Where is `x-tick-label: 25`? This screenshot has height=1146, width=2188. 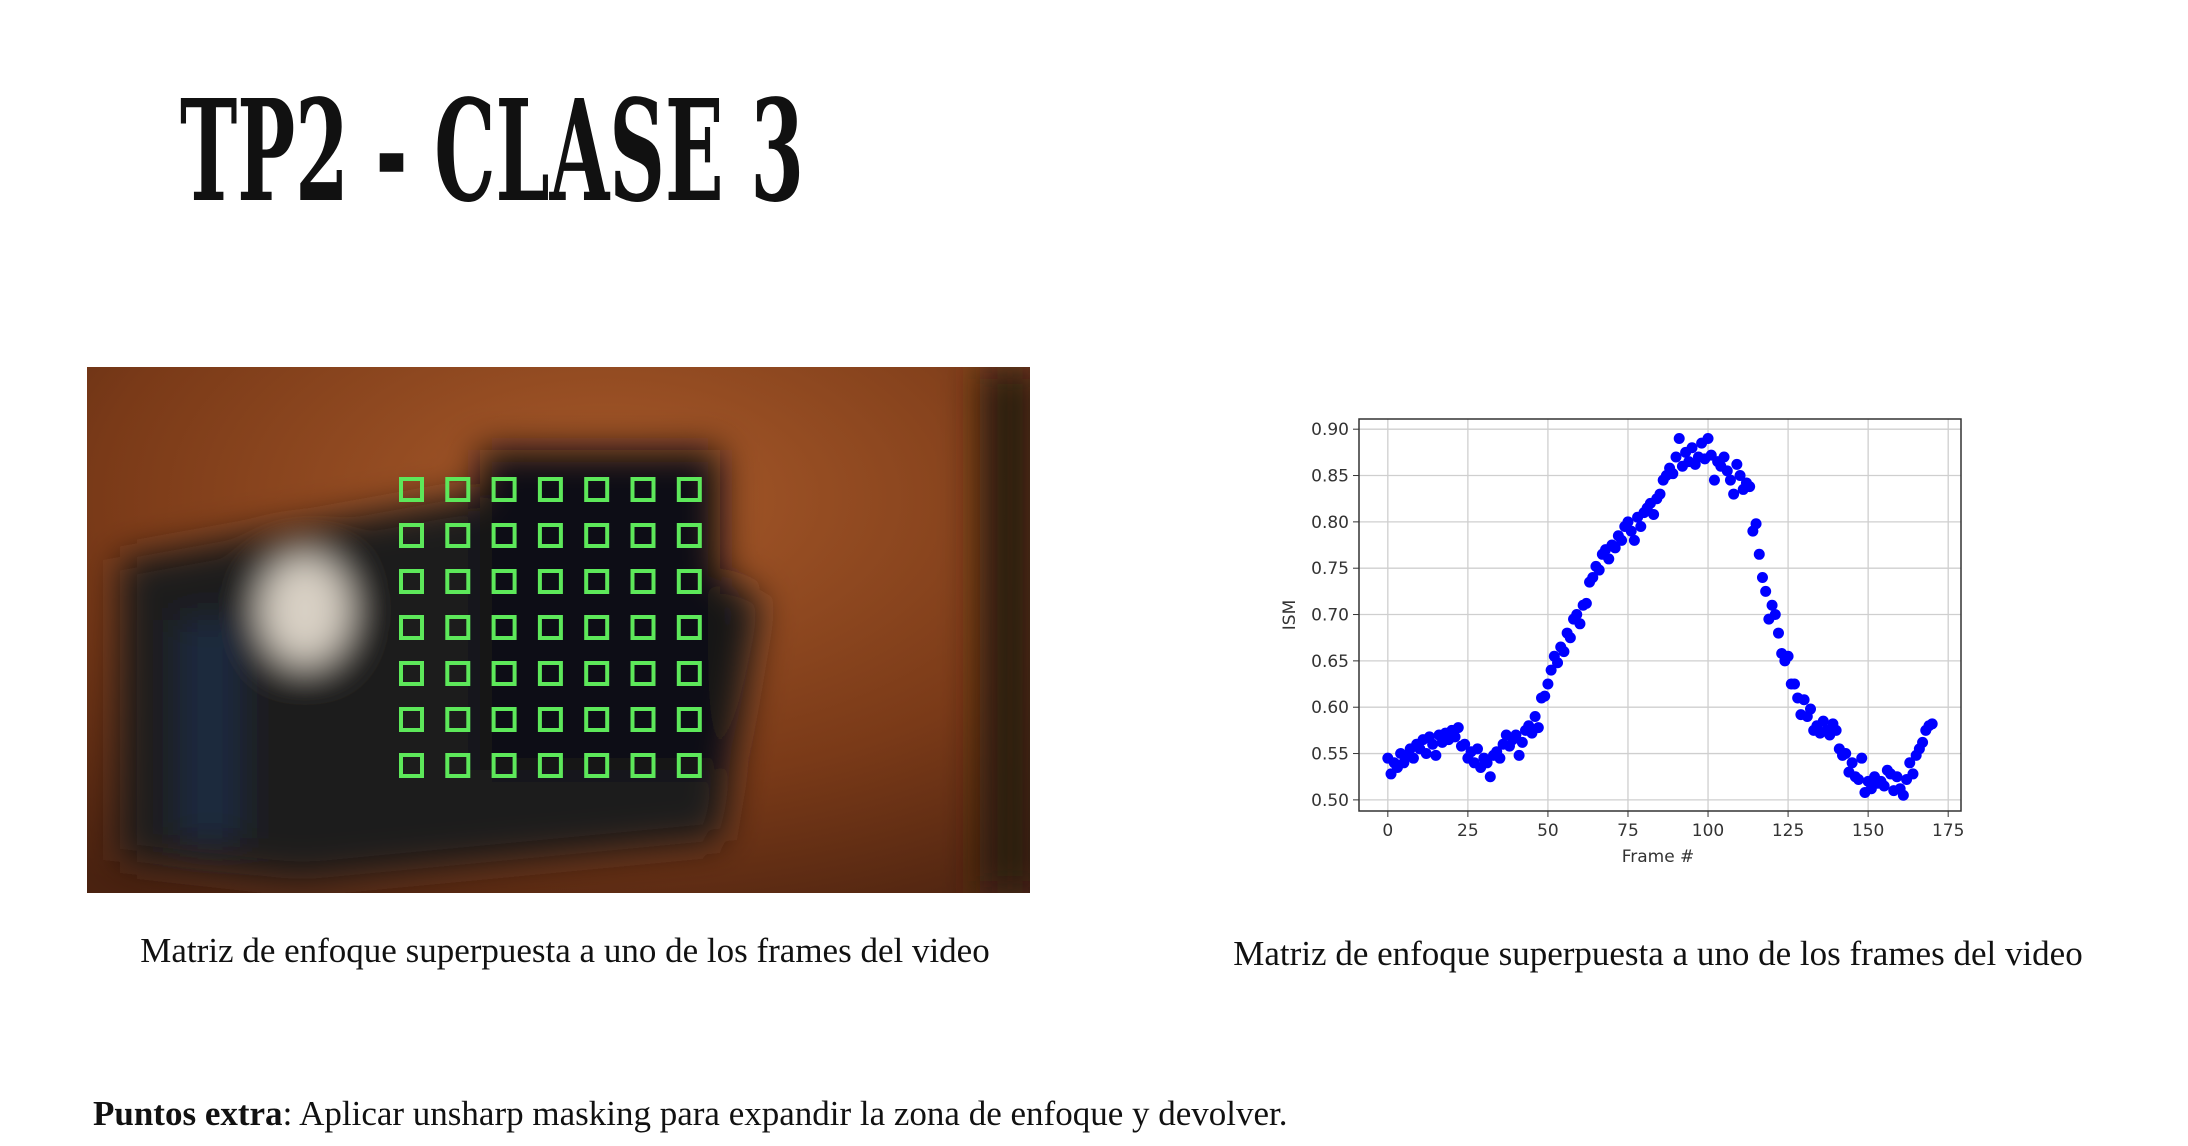 x-tick-label: 25 is located at coordinates (1468, 831).